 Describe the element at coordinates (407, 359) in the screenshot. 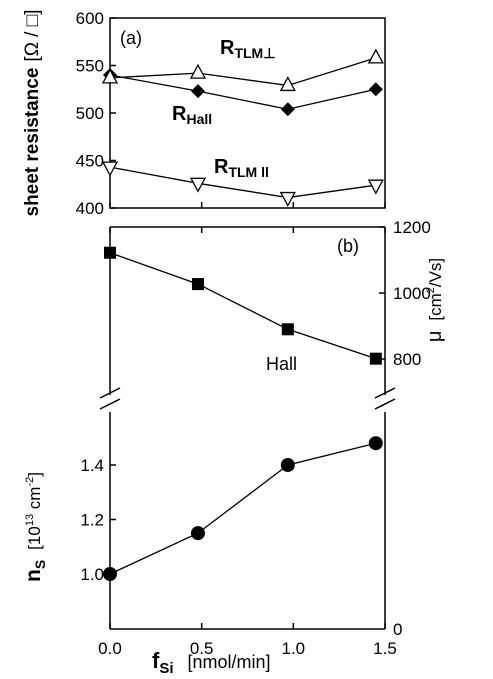

I see `y-tick-label-mu: 800` at that location.